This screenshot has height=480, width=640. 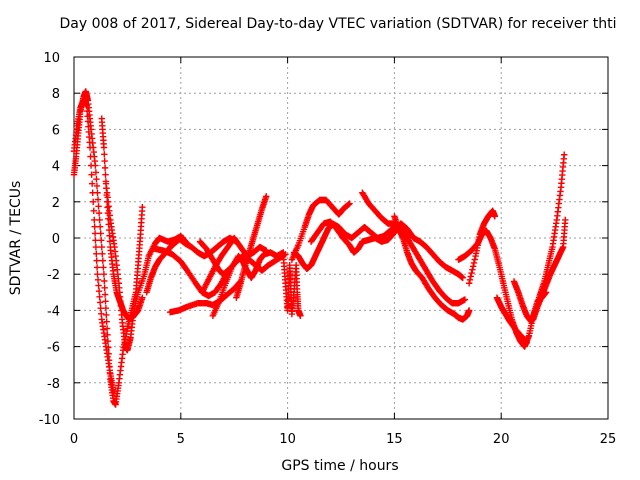 I want to click on y-tick-label: 10, so click(x=51, y=58).